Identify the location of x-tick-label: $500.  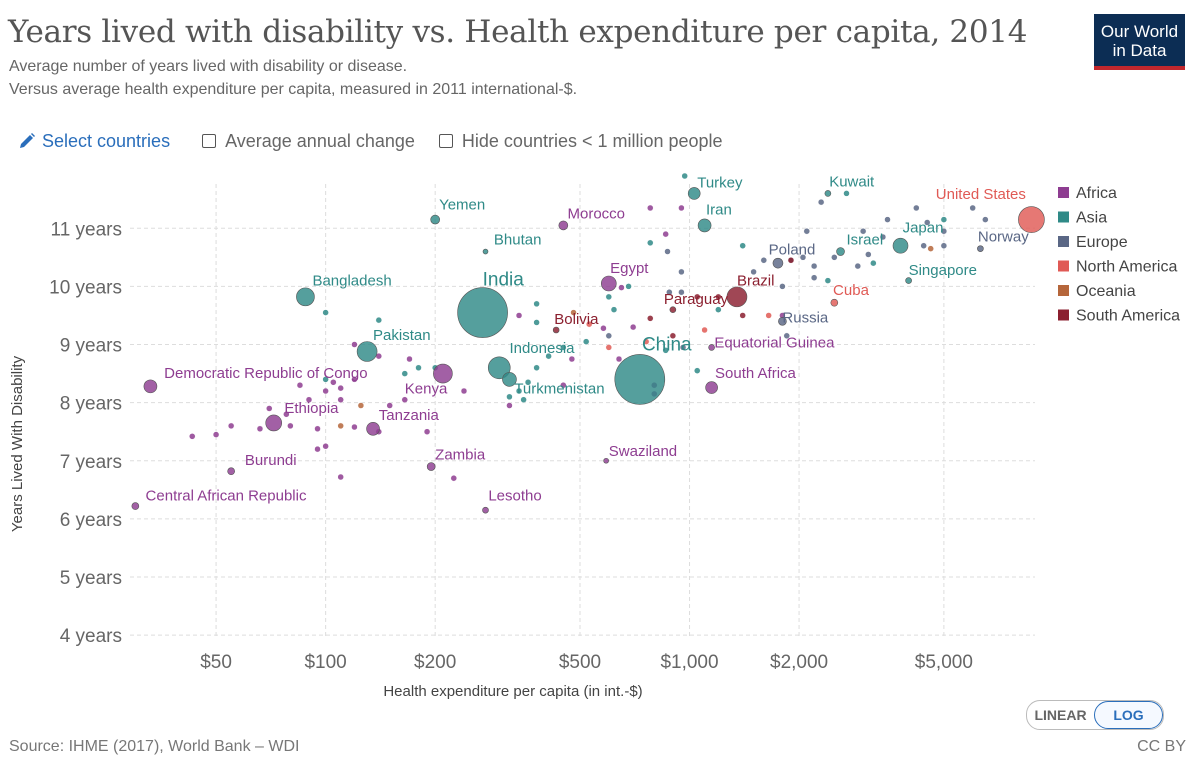
(580, 662).